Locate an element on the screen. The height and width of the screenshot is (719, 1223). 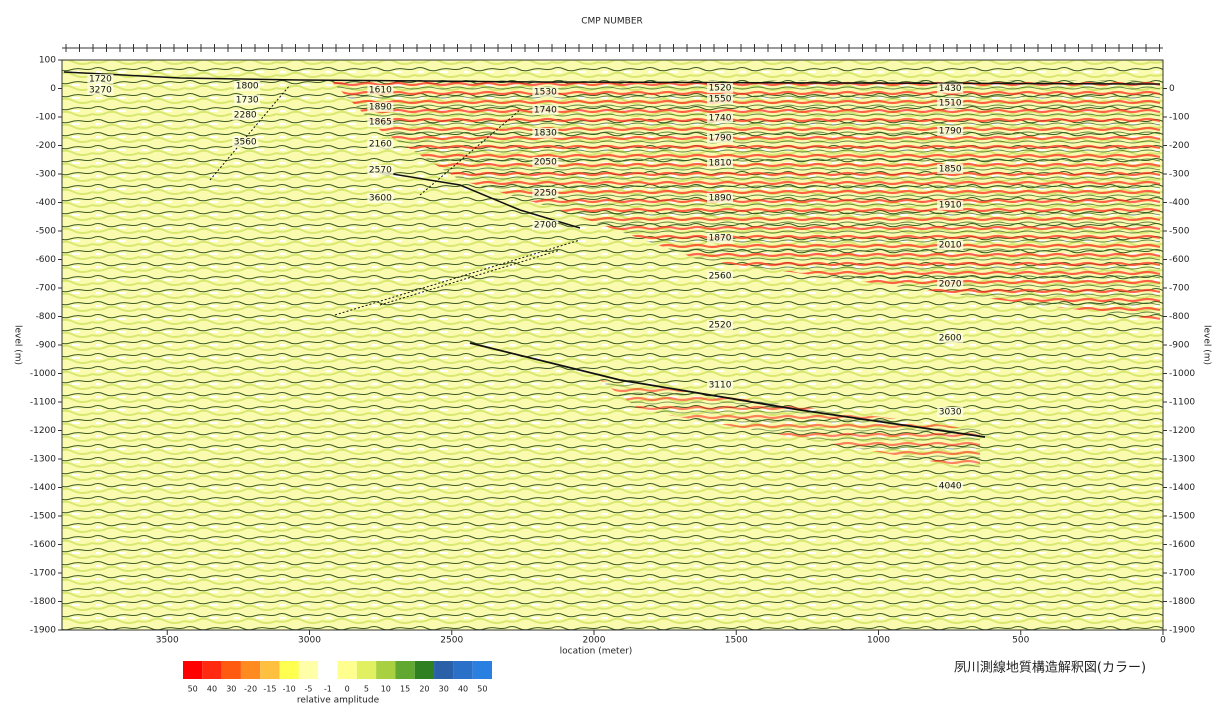
annotation: 2250 is located at coordinates (545, 194).